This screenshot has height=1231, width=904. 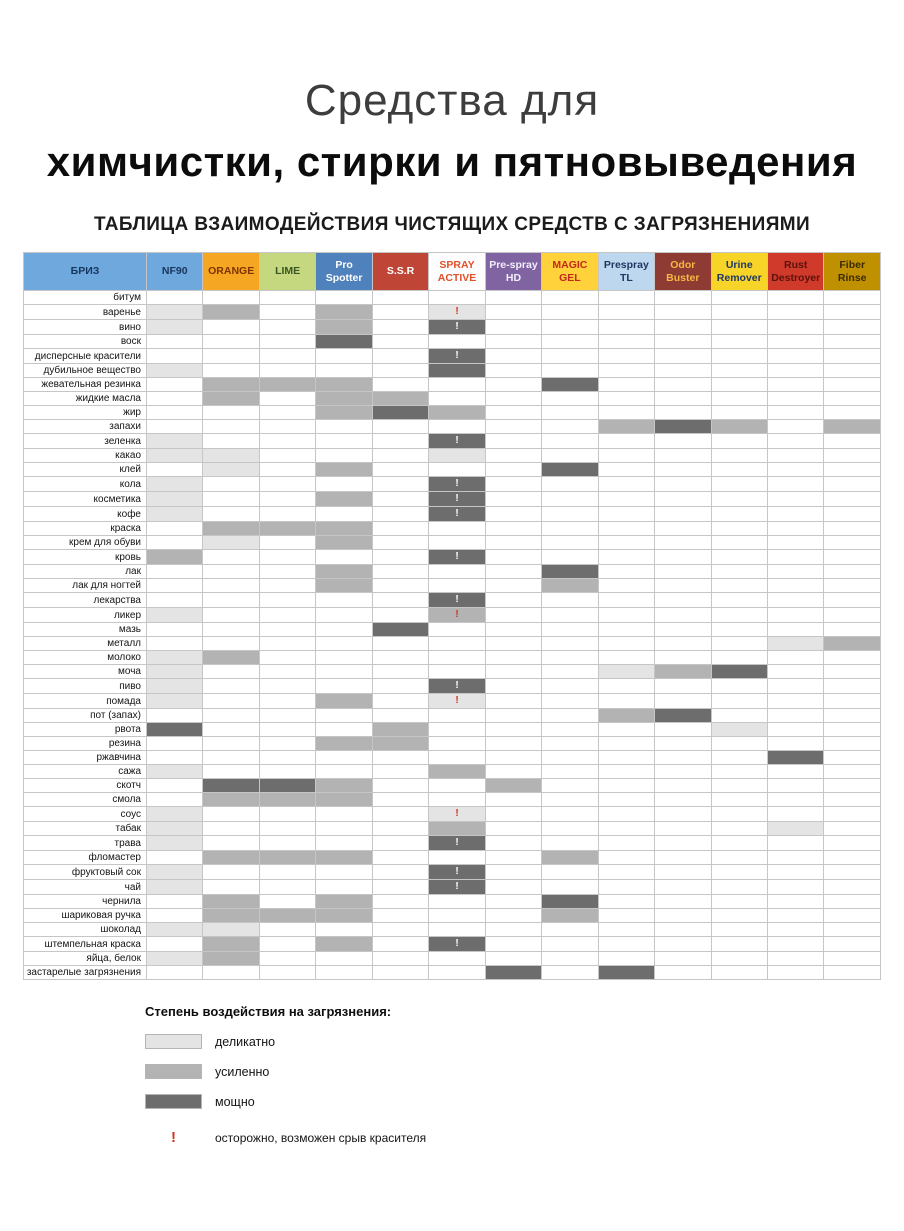 I want to click on warning-exclamation-icon: !, so click(x=173, y=1137).